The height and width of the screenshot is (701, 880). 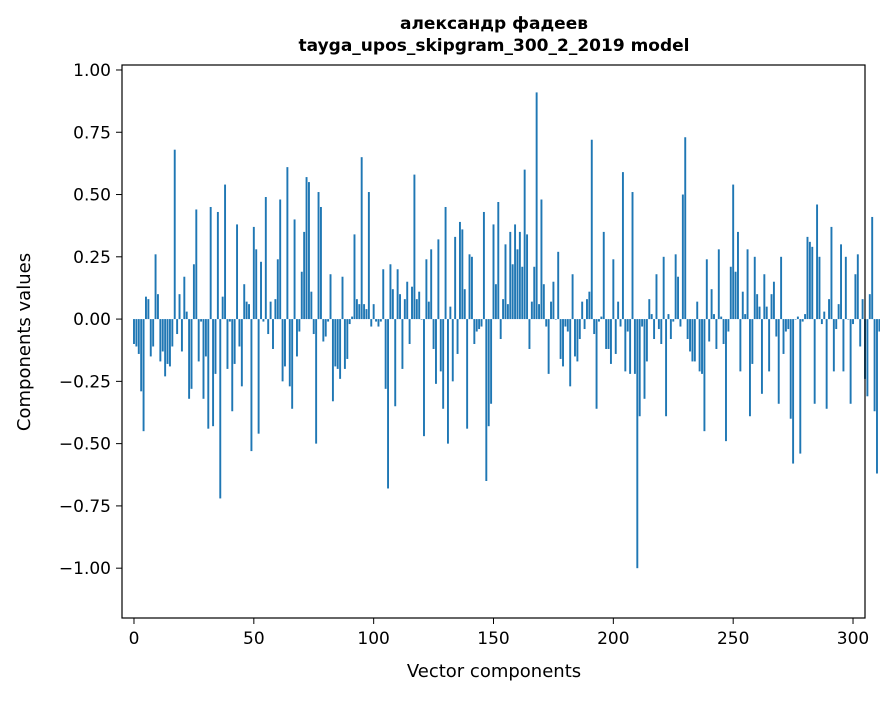 What do you see at coordinates (373, 639) in the screenshot?
I see `x-tick-label: 100` at bounding box center [373, 639].